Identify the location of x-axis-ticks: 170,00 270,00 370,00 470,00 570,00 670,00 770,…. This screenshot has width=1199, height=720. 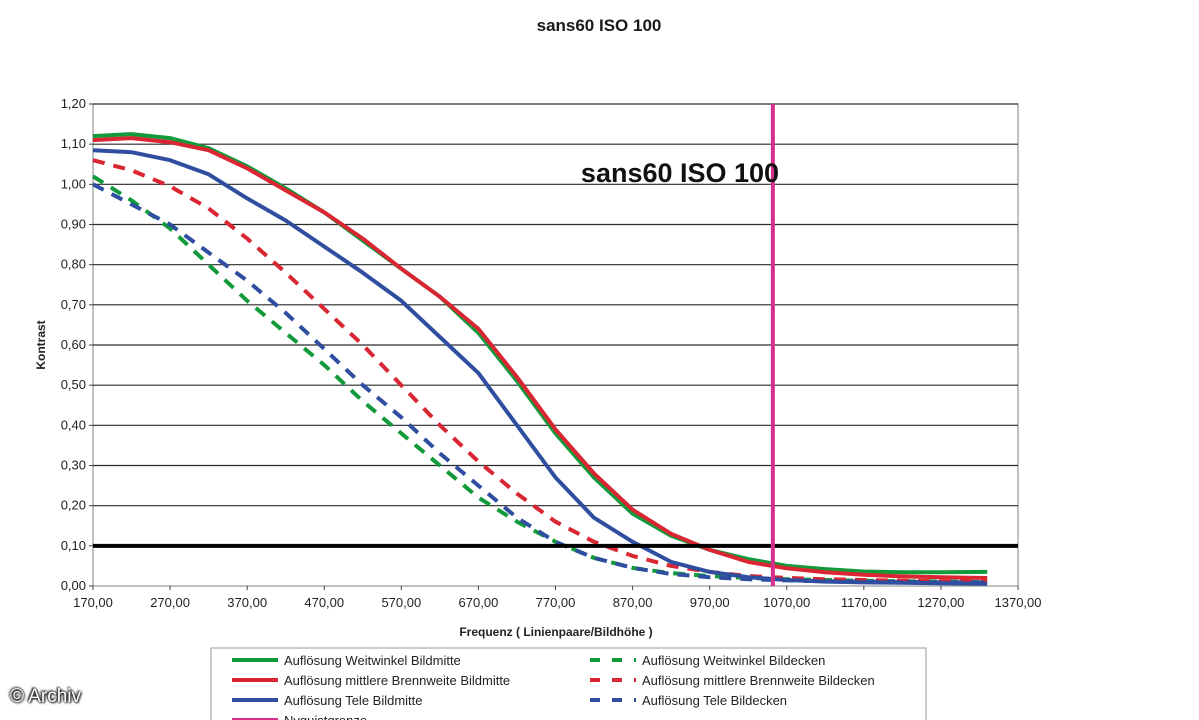
(557, 598).